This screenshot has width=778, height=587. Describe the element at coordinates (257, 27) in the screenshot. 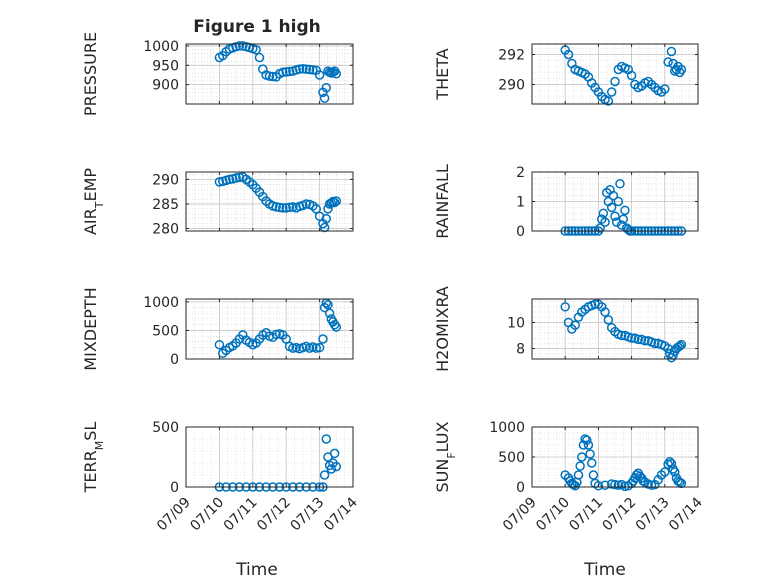

I see `figure-title: Figure 1 high` at that location.